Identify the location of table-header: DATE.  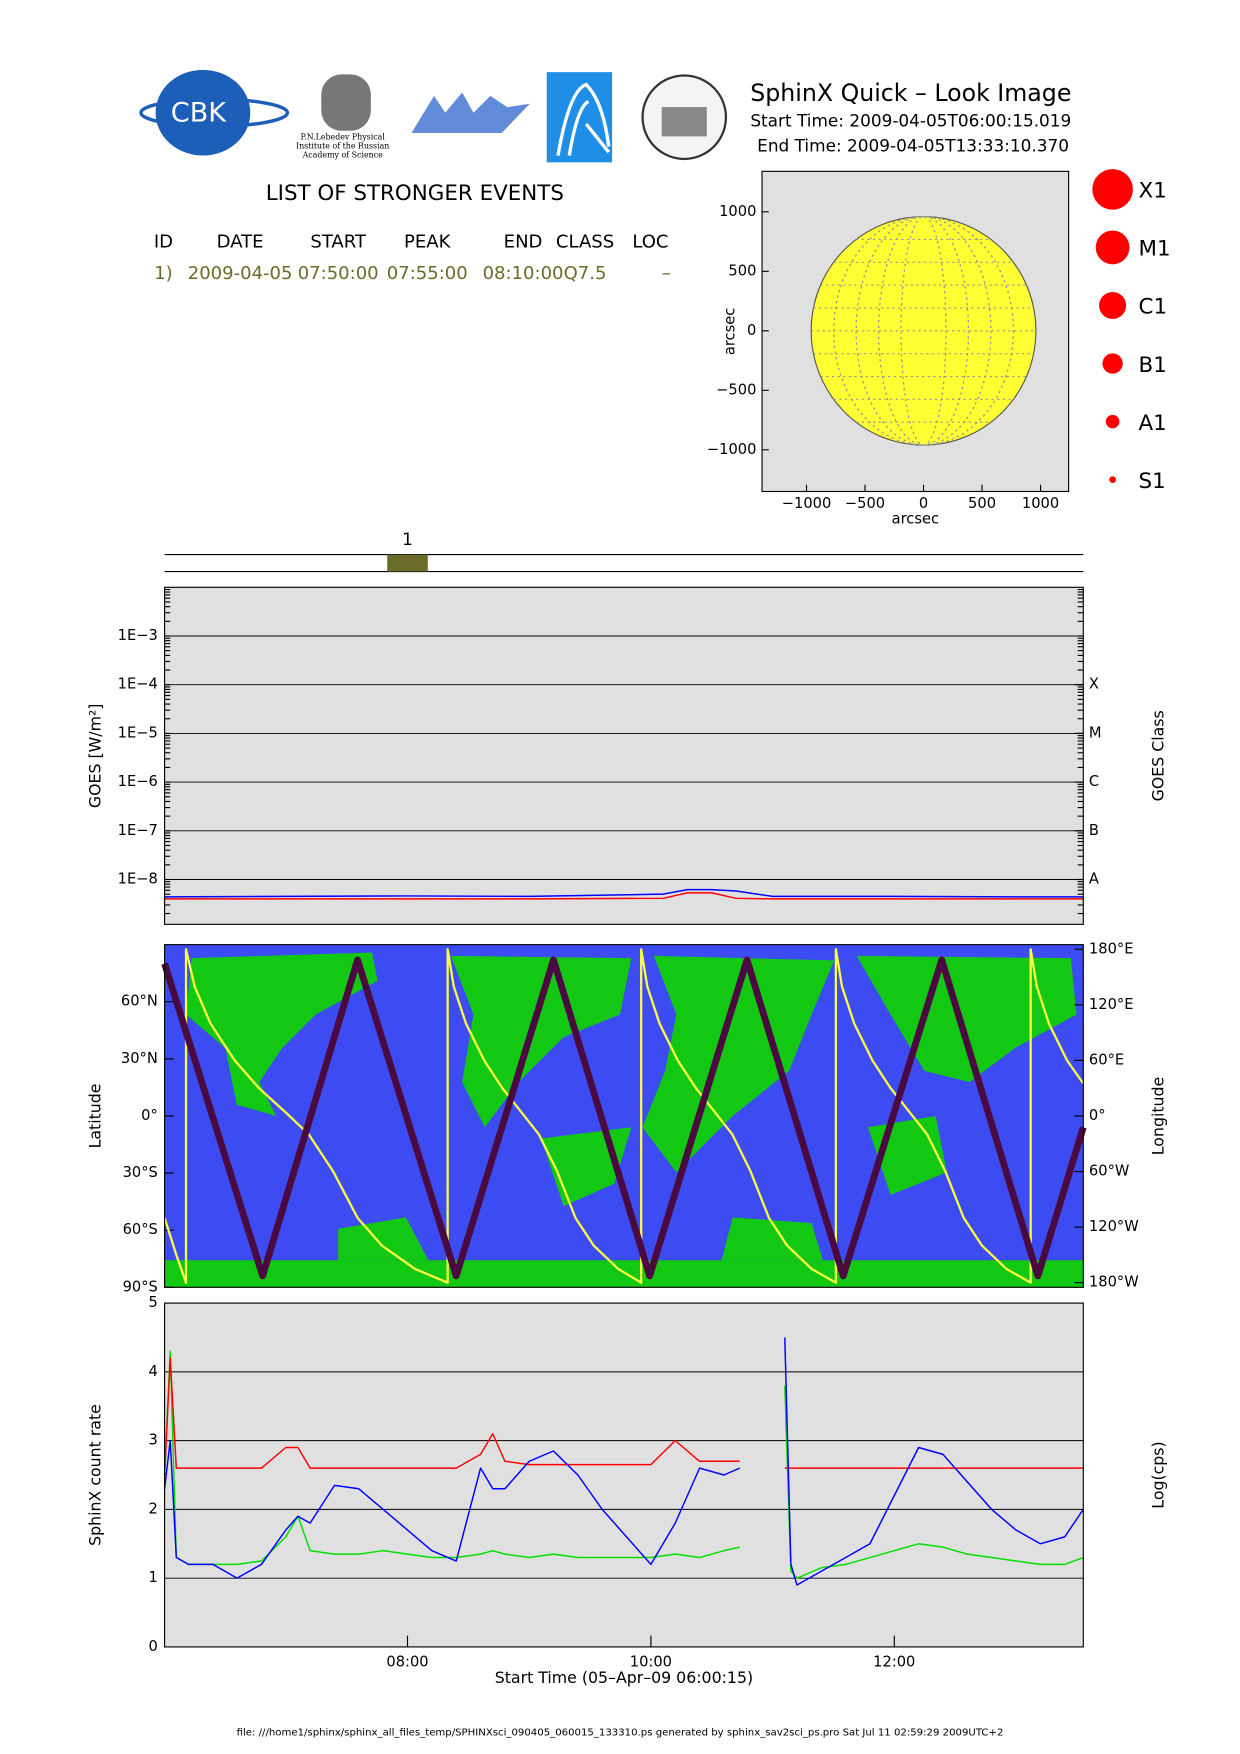
(240, 241).